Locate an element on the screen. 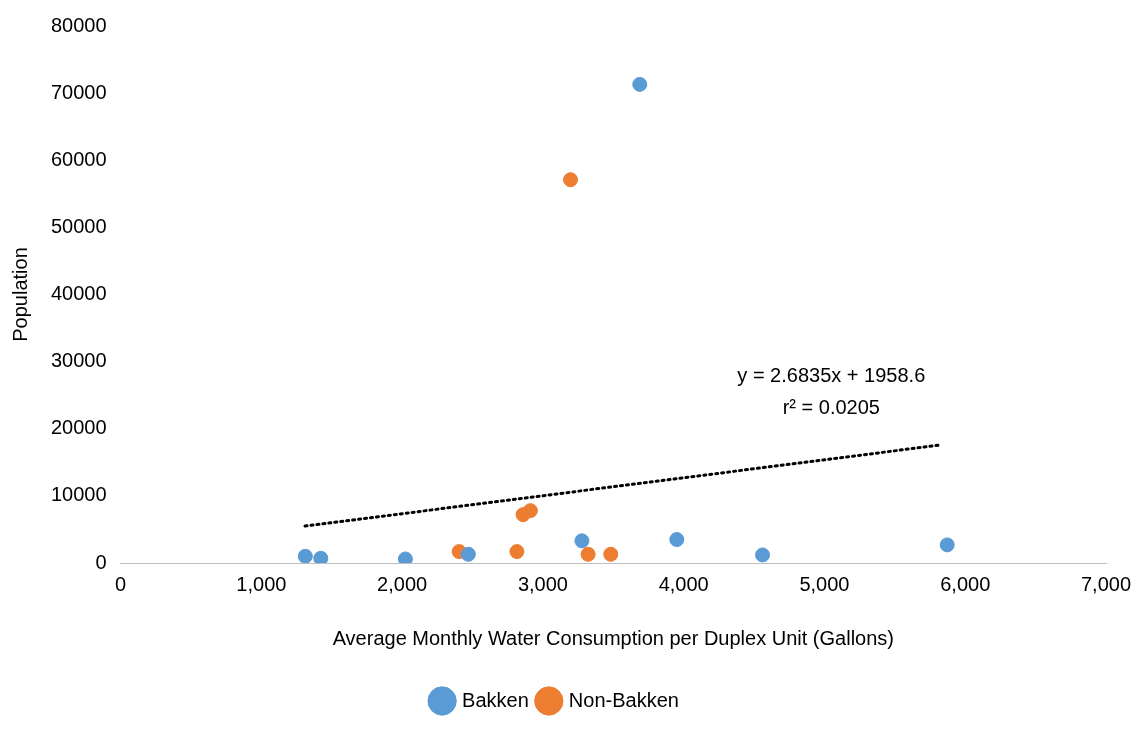  y-tick-label: 80000 is located at coordinates (78, 24).